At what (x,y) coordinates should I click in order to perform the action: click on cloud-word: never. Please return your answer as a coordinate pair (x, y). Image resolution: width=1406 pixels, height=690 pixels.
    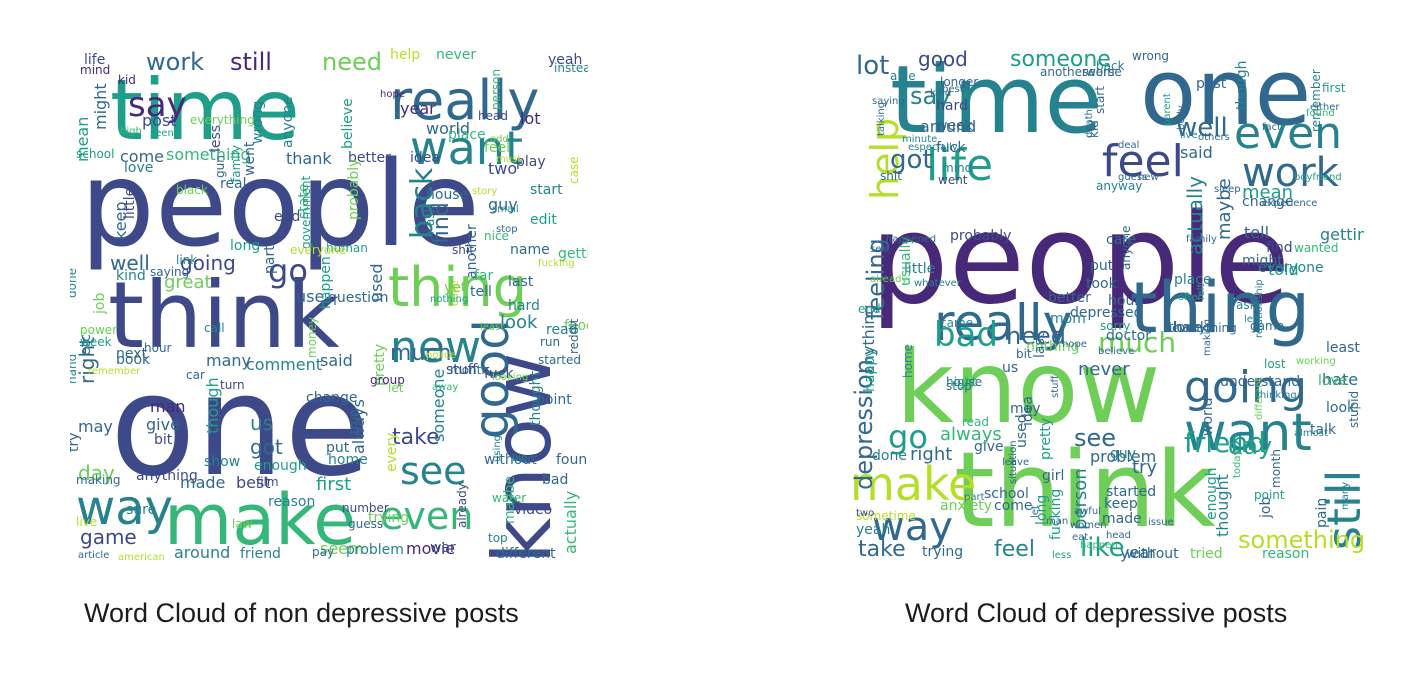
    Looking at the image, I should click on (456, 55).